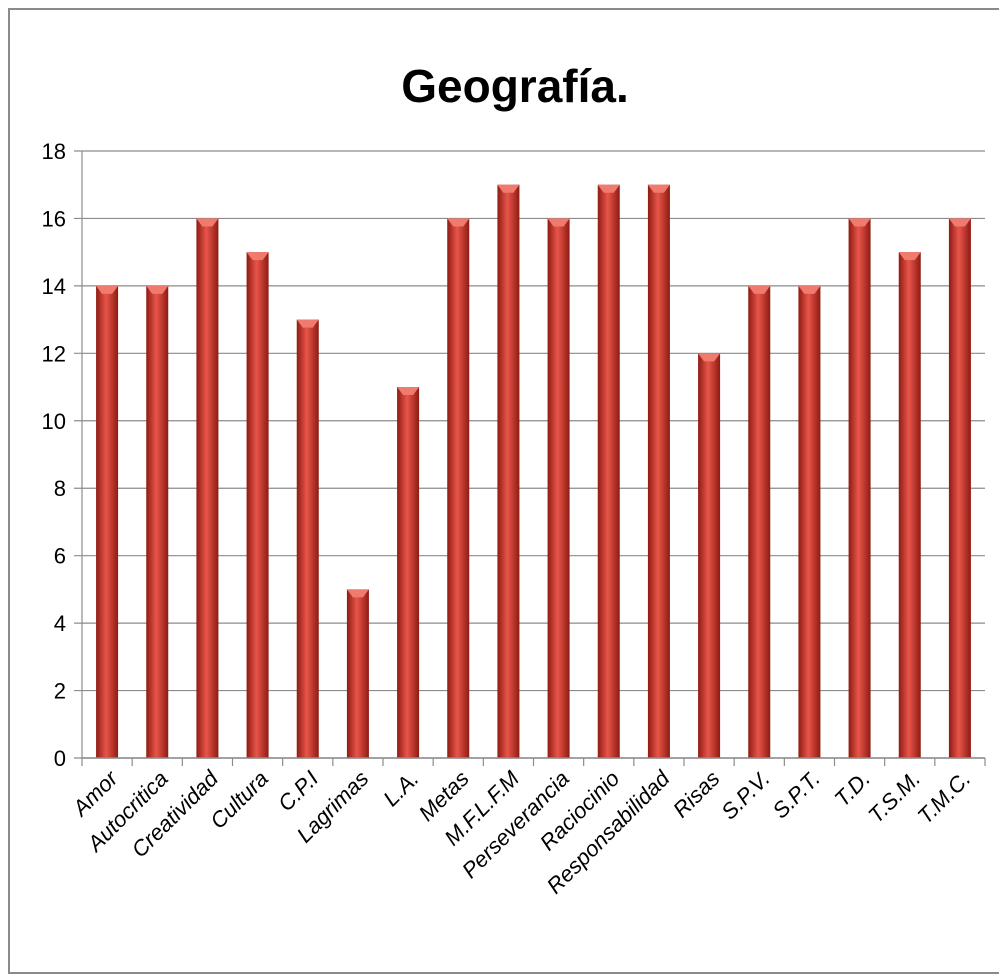  Describe the element at coordinates (944, 797) in the screenshot. I see `x-category-label: T.M.C.` at that location.